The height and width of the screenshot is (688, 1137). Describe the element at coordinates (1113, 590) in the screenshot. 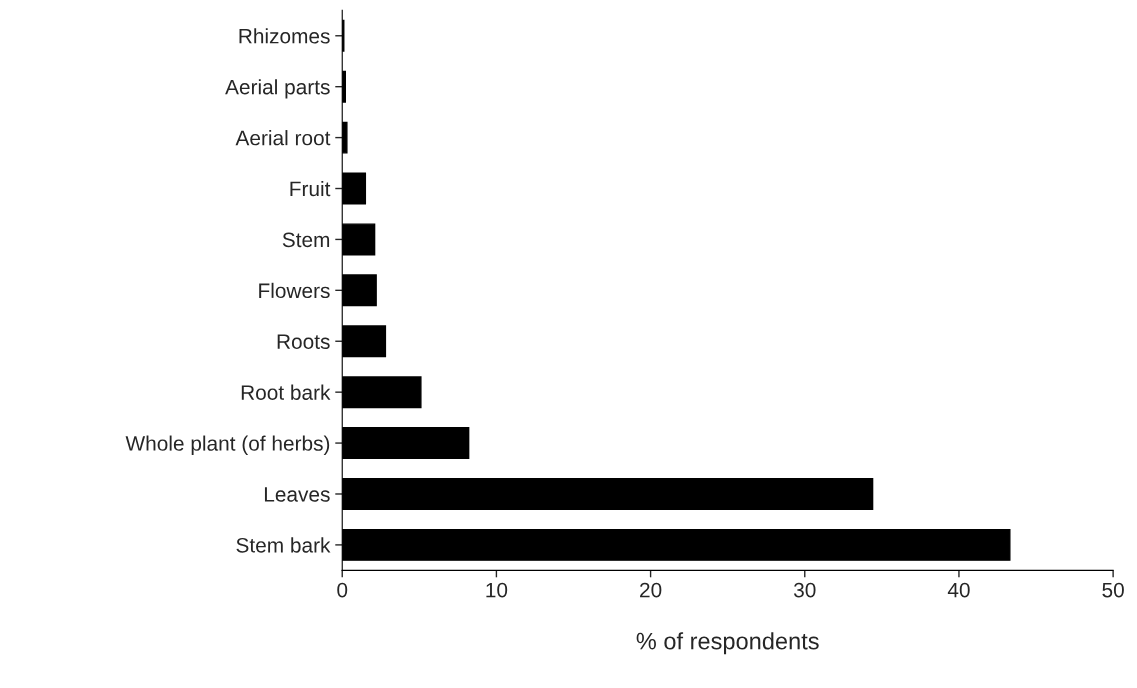

I see `x-tick-label: 50` at that location.